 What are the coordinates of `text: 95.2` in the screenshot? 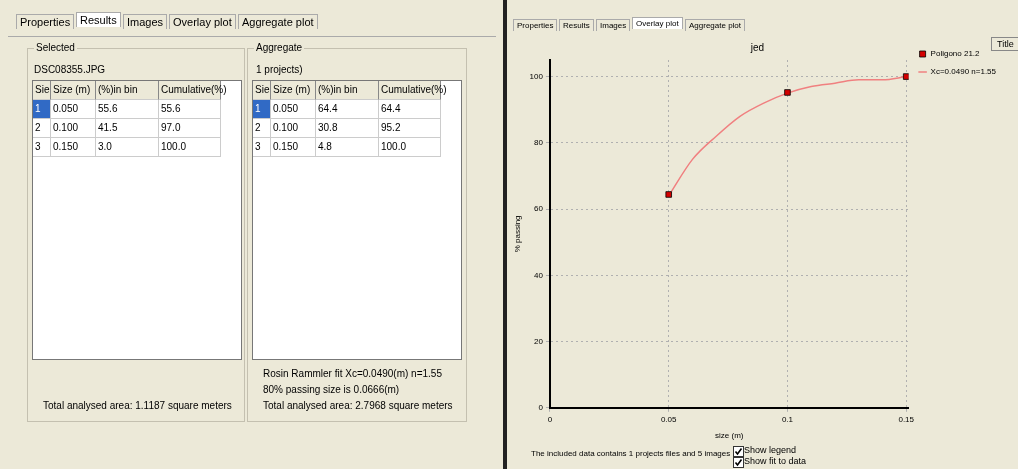 It's located at (410, 128).